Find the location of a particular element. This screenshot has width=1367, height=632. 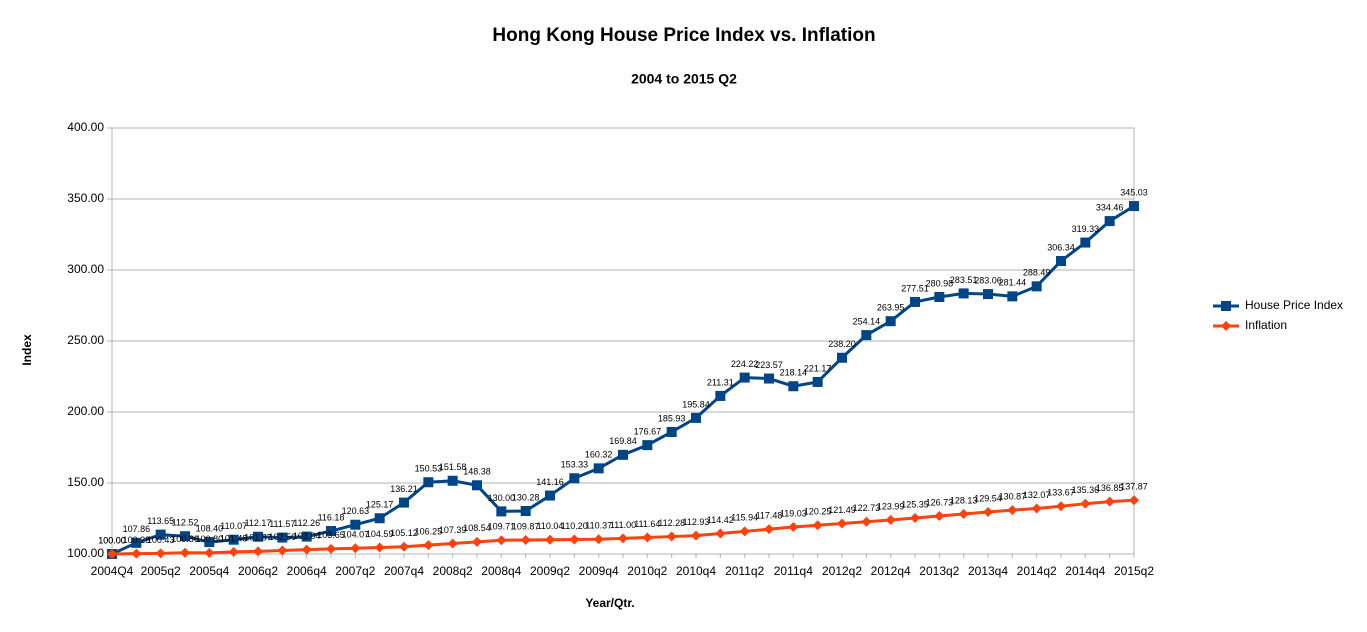

value-label: 106.25 is located at coordinates (429, 532).